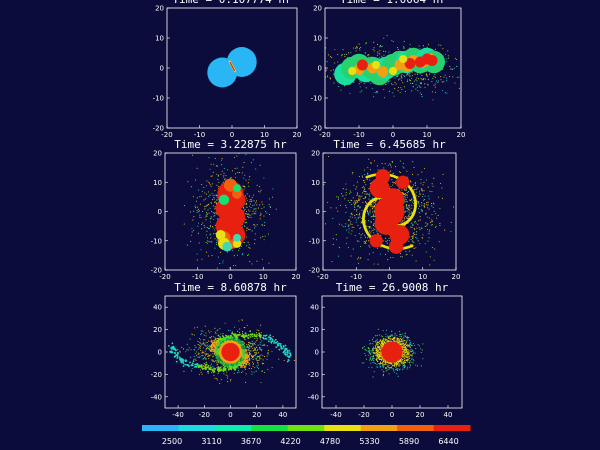 This screenshot has height=450, width=600. Describe the element at coordinates (296, 277) in the screenshot. I see `x-tick-label: 20` at that location.